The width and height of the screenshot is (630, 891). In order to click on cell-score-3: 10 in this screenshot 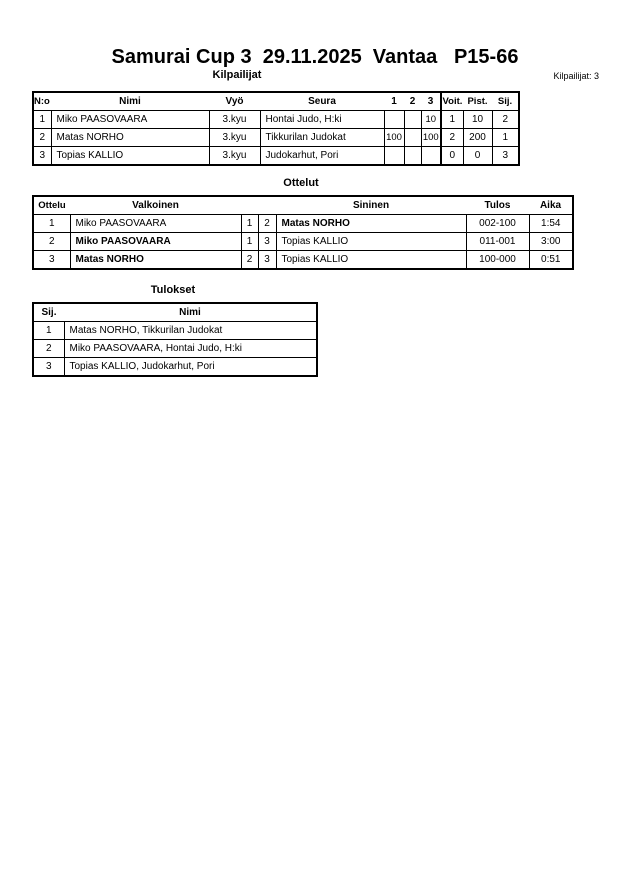, I will do `click(431, 119)`.